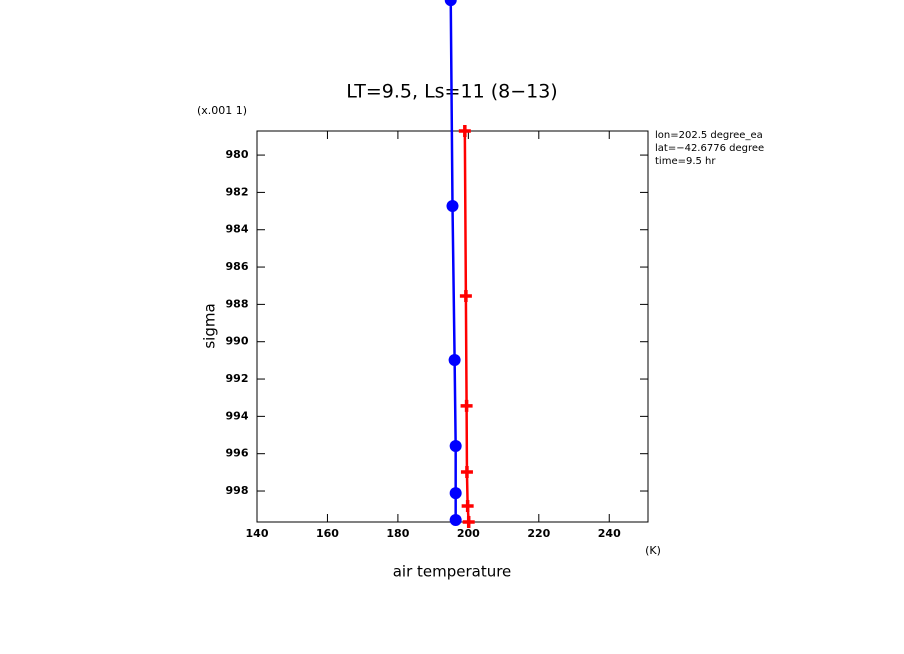 The width and height of the screenshot is (904, 654). Describe the element at coordinates (237, 303) in the screenshot. I see `y-tick-label: 988` at that location.